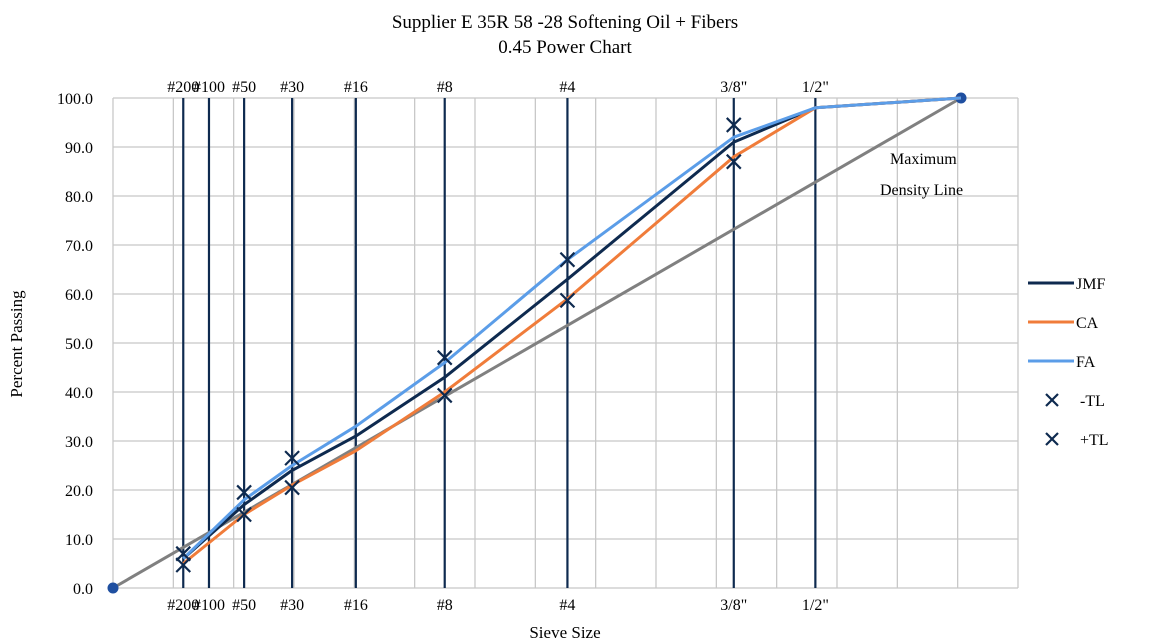  What do you see at coordinates (79, 540) in the screenshot?
I see `y-tick-label: 10.0` at bounding box center [79, 540].